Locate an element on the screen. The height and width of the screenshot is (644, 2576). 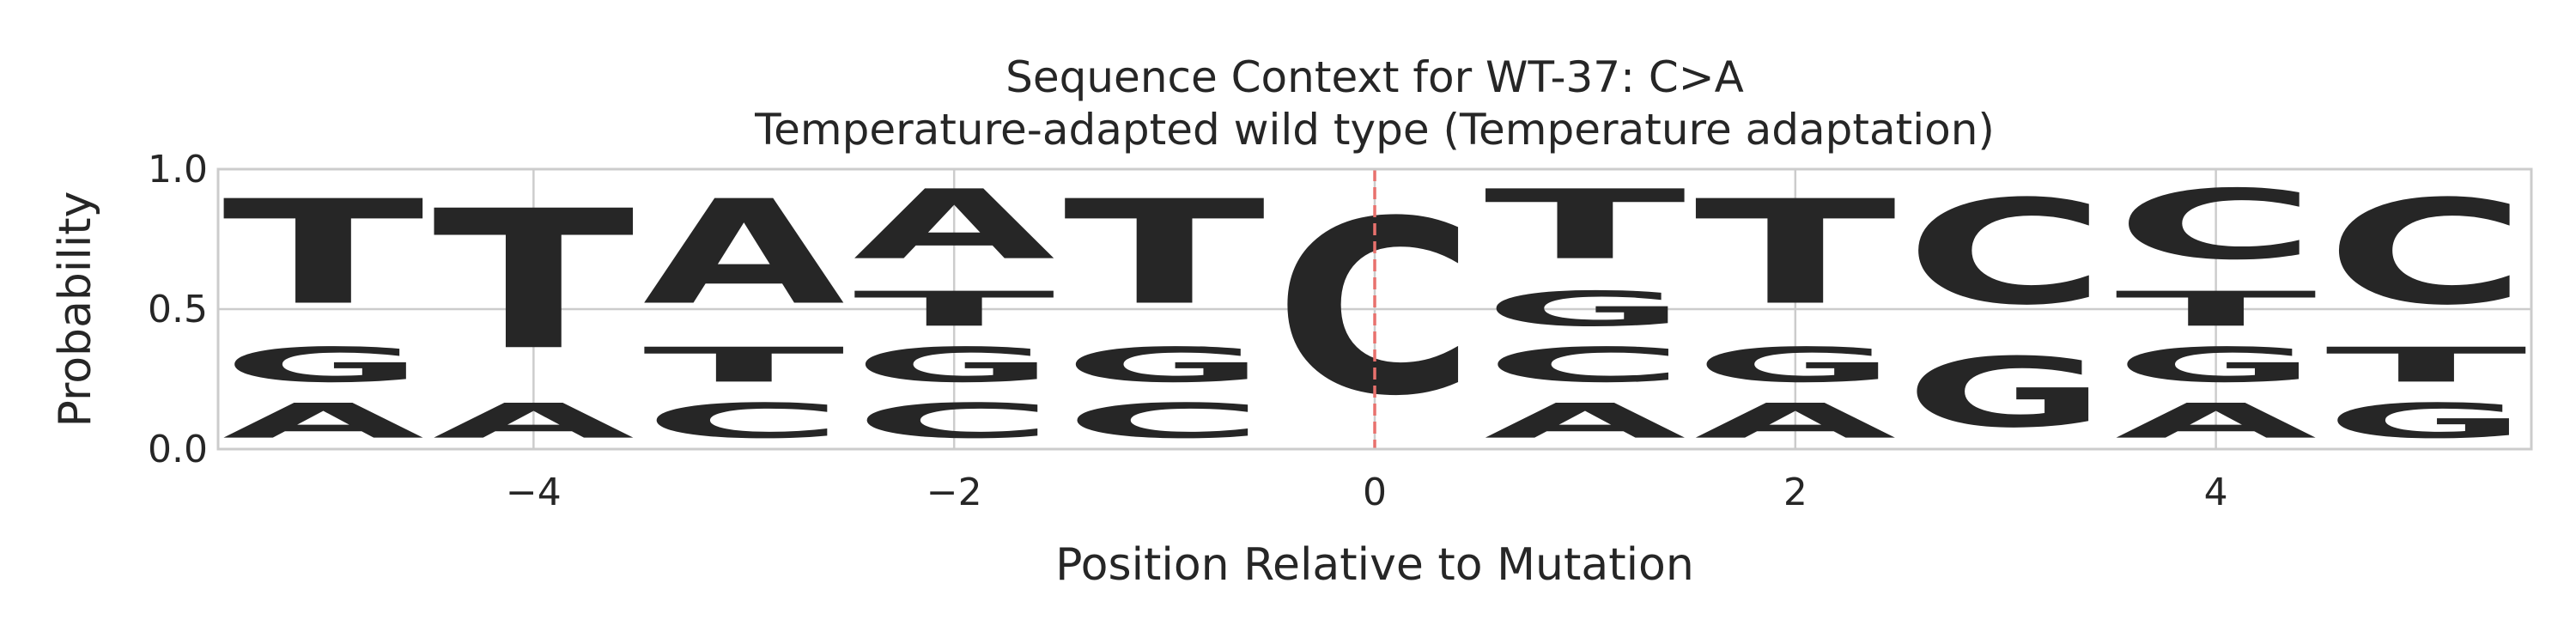
y-tick-label: 0.5 is located at coordinates (178, 310).